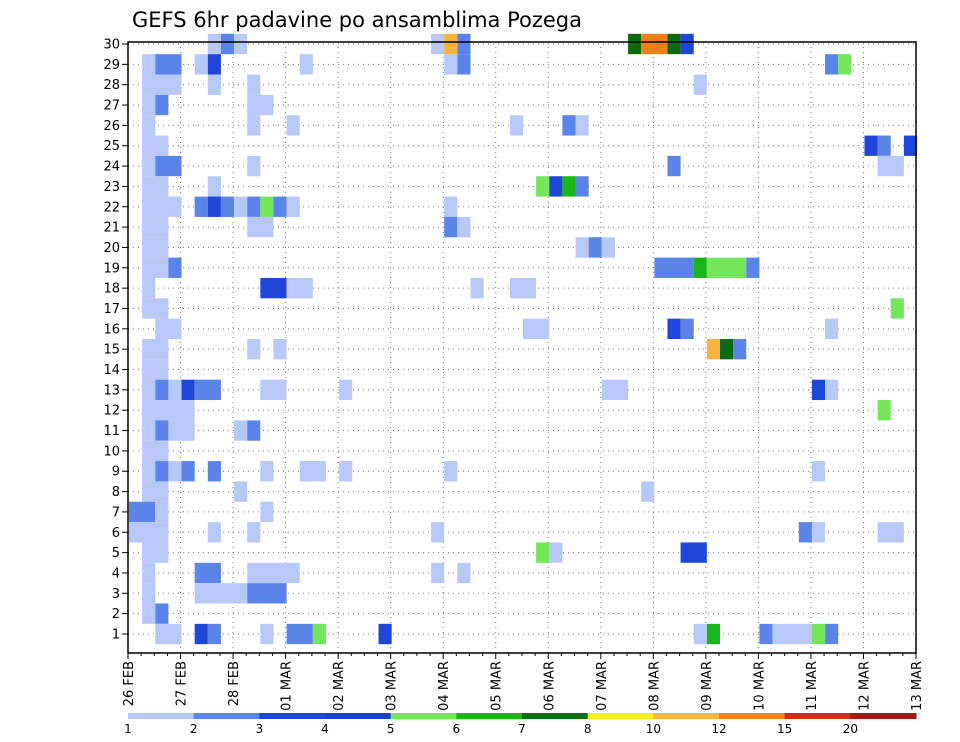 The height and width of the screenshot is (742, 960). What do you see at coordinates (111, 268) in the screenshot?
I see `y-tick-label: 19` at bounding box center [111, 268].